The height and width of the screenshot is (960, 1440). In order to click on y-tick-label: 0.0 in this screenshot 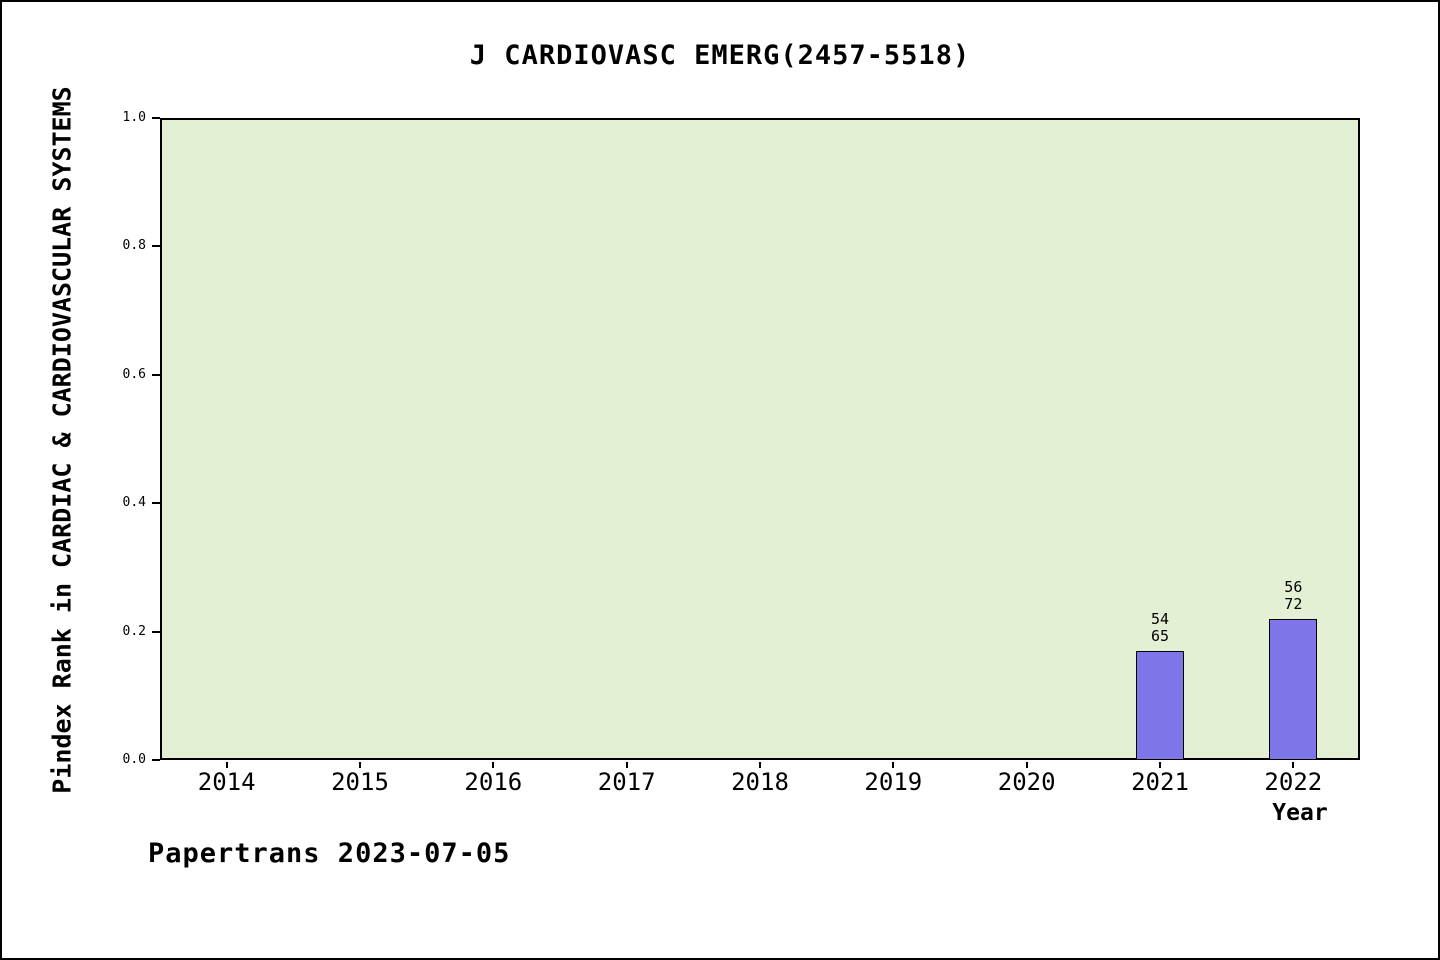, I will do `click(134, 759)`.